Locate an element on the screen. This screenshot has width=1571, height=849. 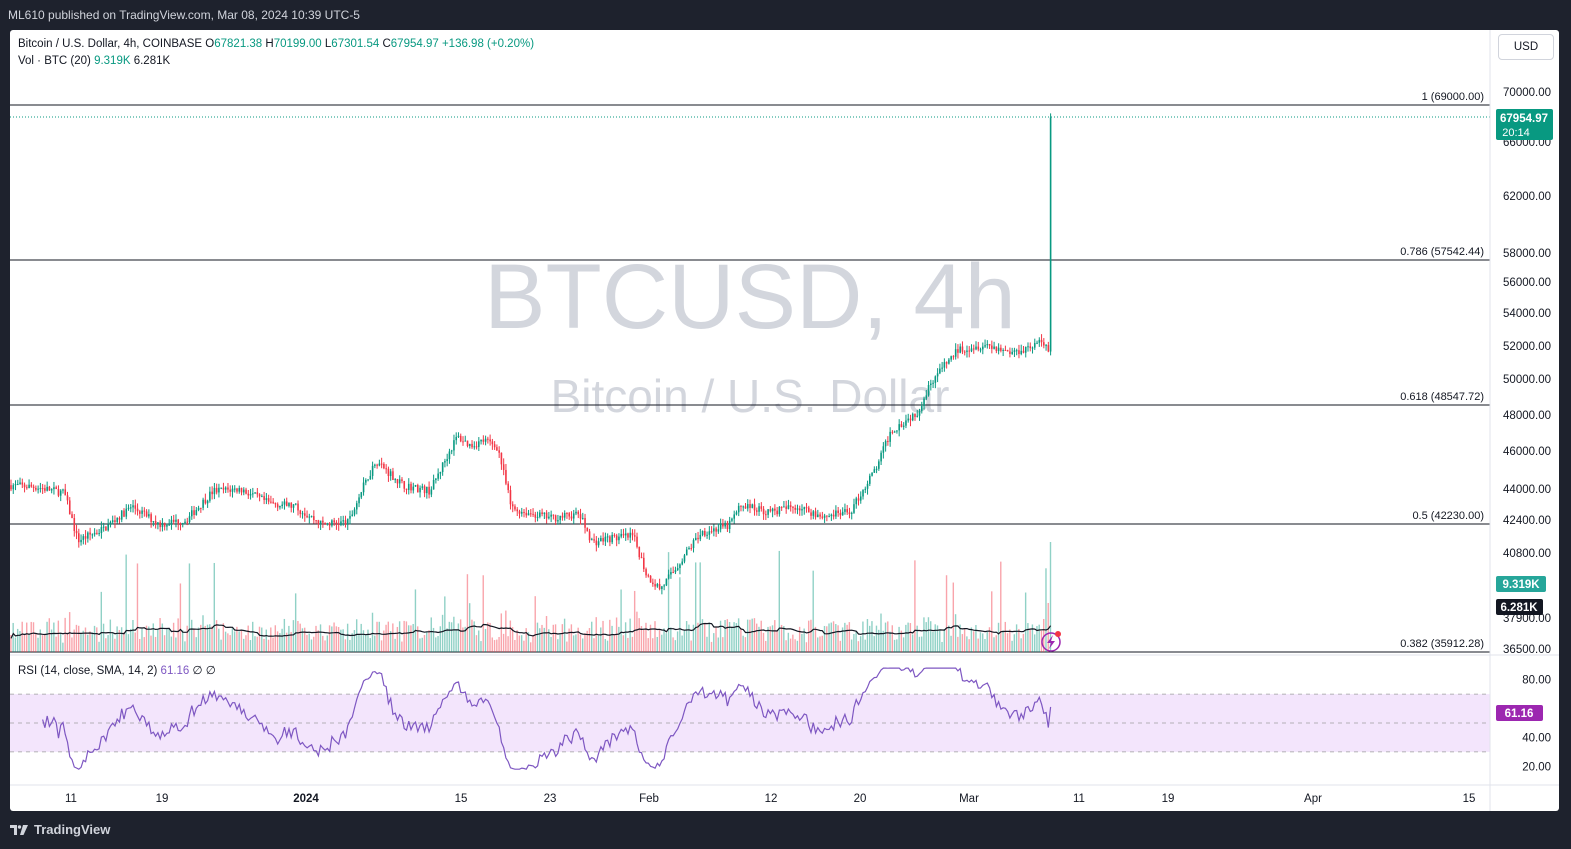
last-price-value: 67954.97 is located at coordinates (1524, 119).